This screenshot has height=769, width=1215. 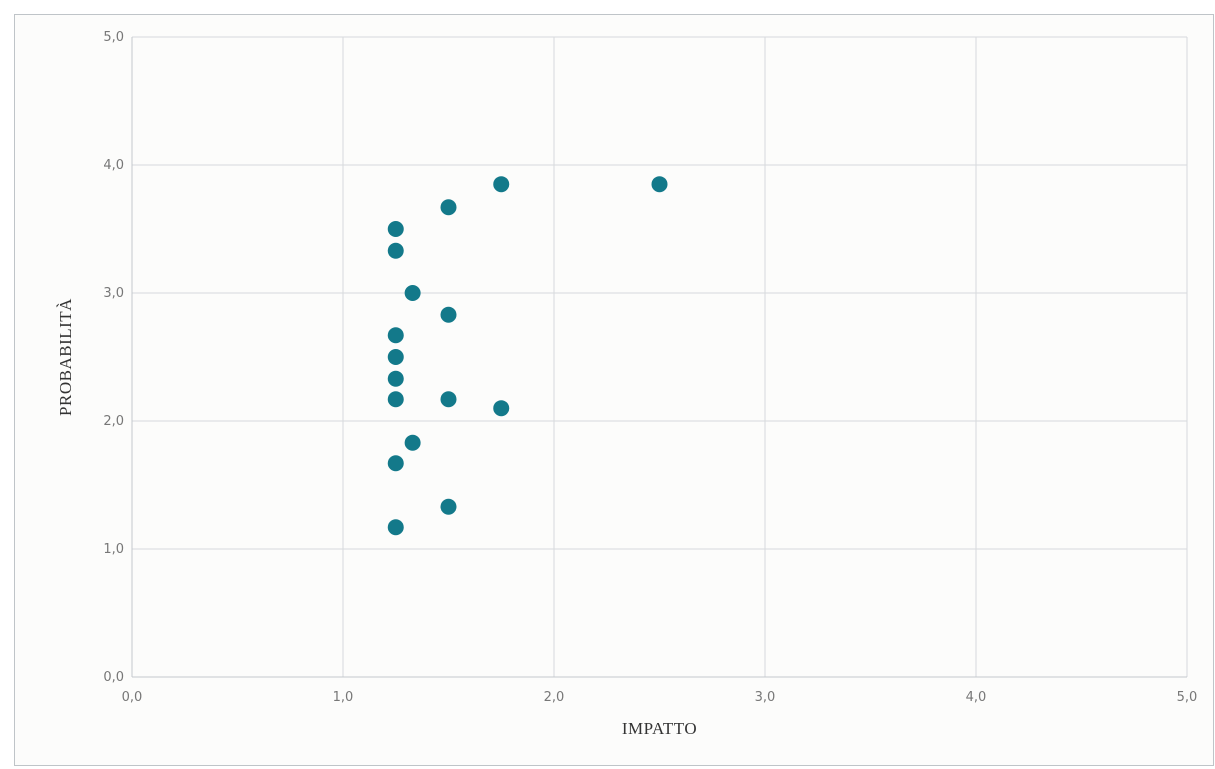 I want to click on data-points, so click(x=527, y=356).